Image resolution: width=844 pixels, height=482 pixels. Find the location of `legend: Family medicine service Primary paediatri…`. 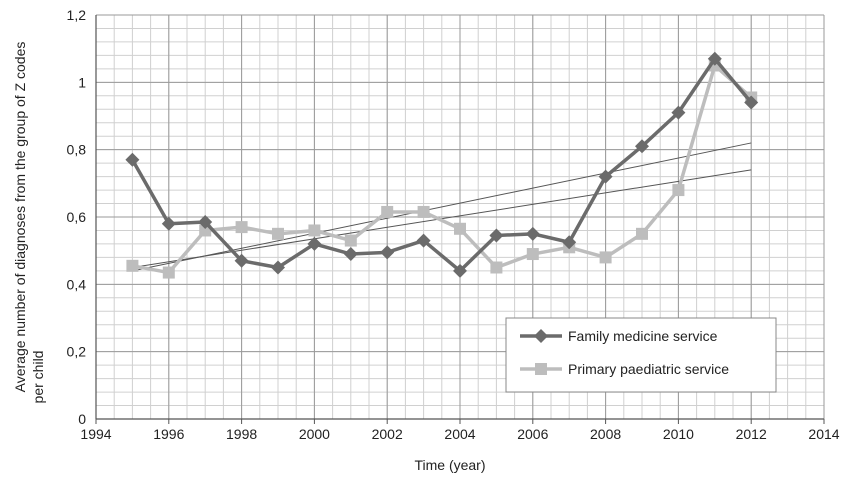

legend: Family medicine service Primary paediatri… is located at coordinates (641, 355).